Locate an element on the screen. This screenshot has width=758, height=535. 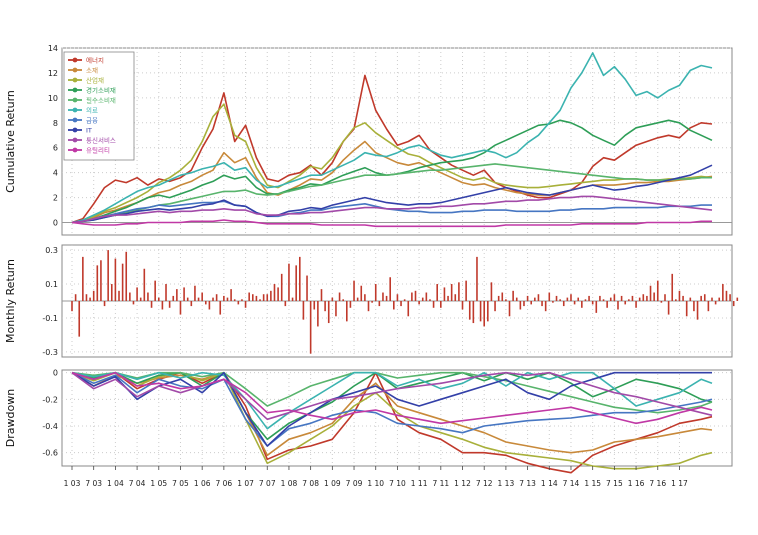
panel-3-ylabel: Drawdown is located at coordinates (10, 418).